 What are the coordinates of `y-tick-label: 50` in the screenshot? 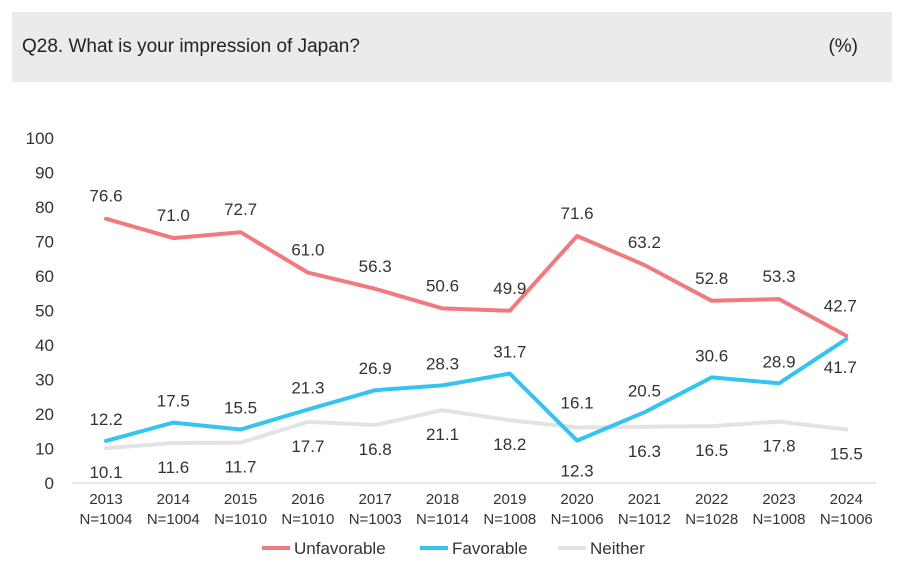 It's located at (44, 311).